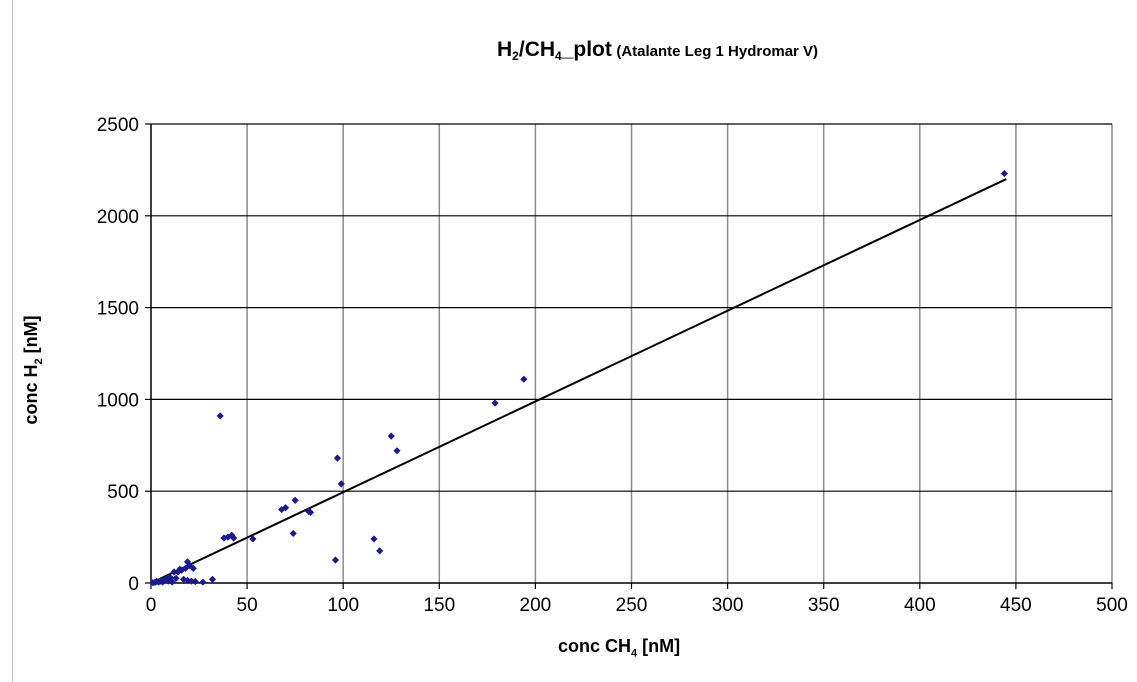 The width and height of the screenshot is (1137, 682). What do you see at coordinates (505, 49) in the screenshot?
I see `title-h2: H` at bounding box center [505, 49].